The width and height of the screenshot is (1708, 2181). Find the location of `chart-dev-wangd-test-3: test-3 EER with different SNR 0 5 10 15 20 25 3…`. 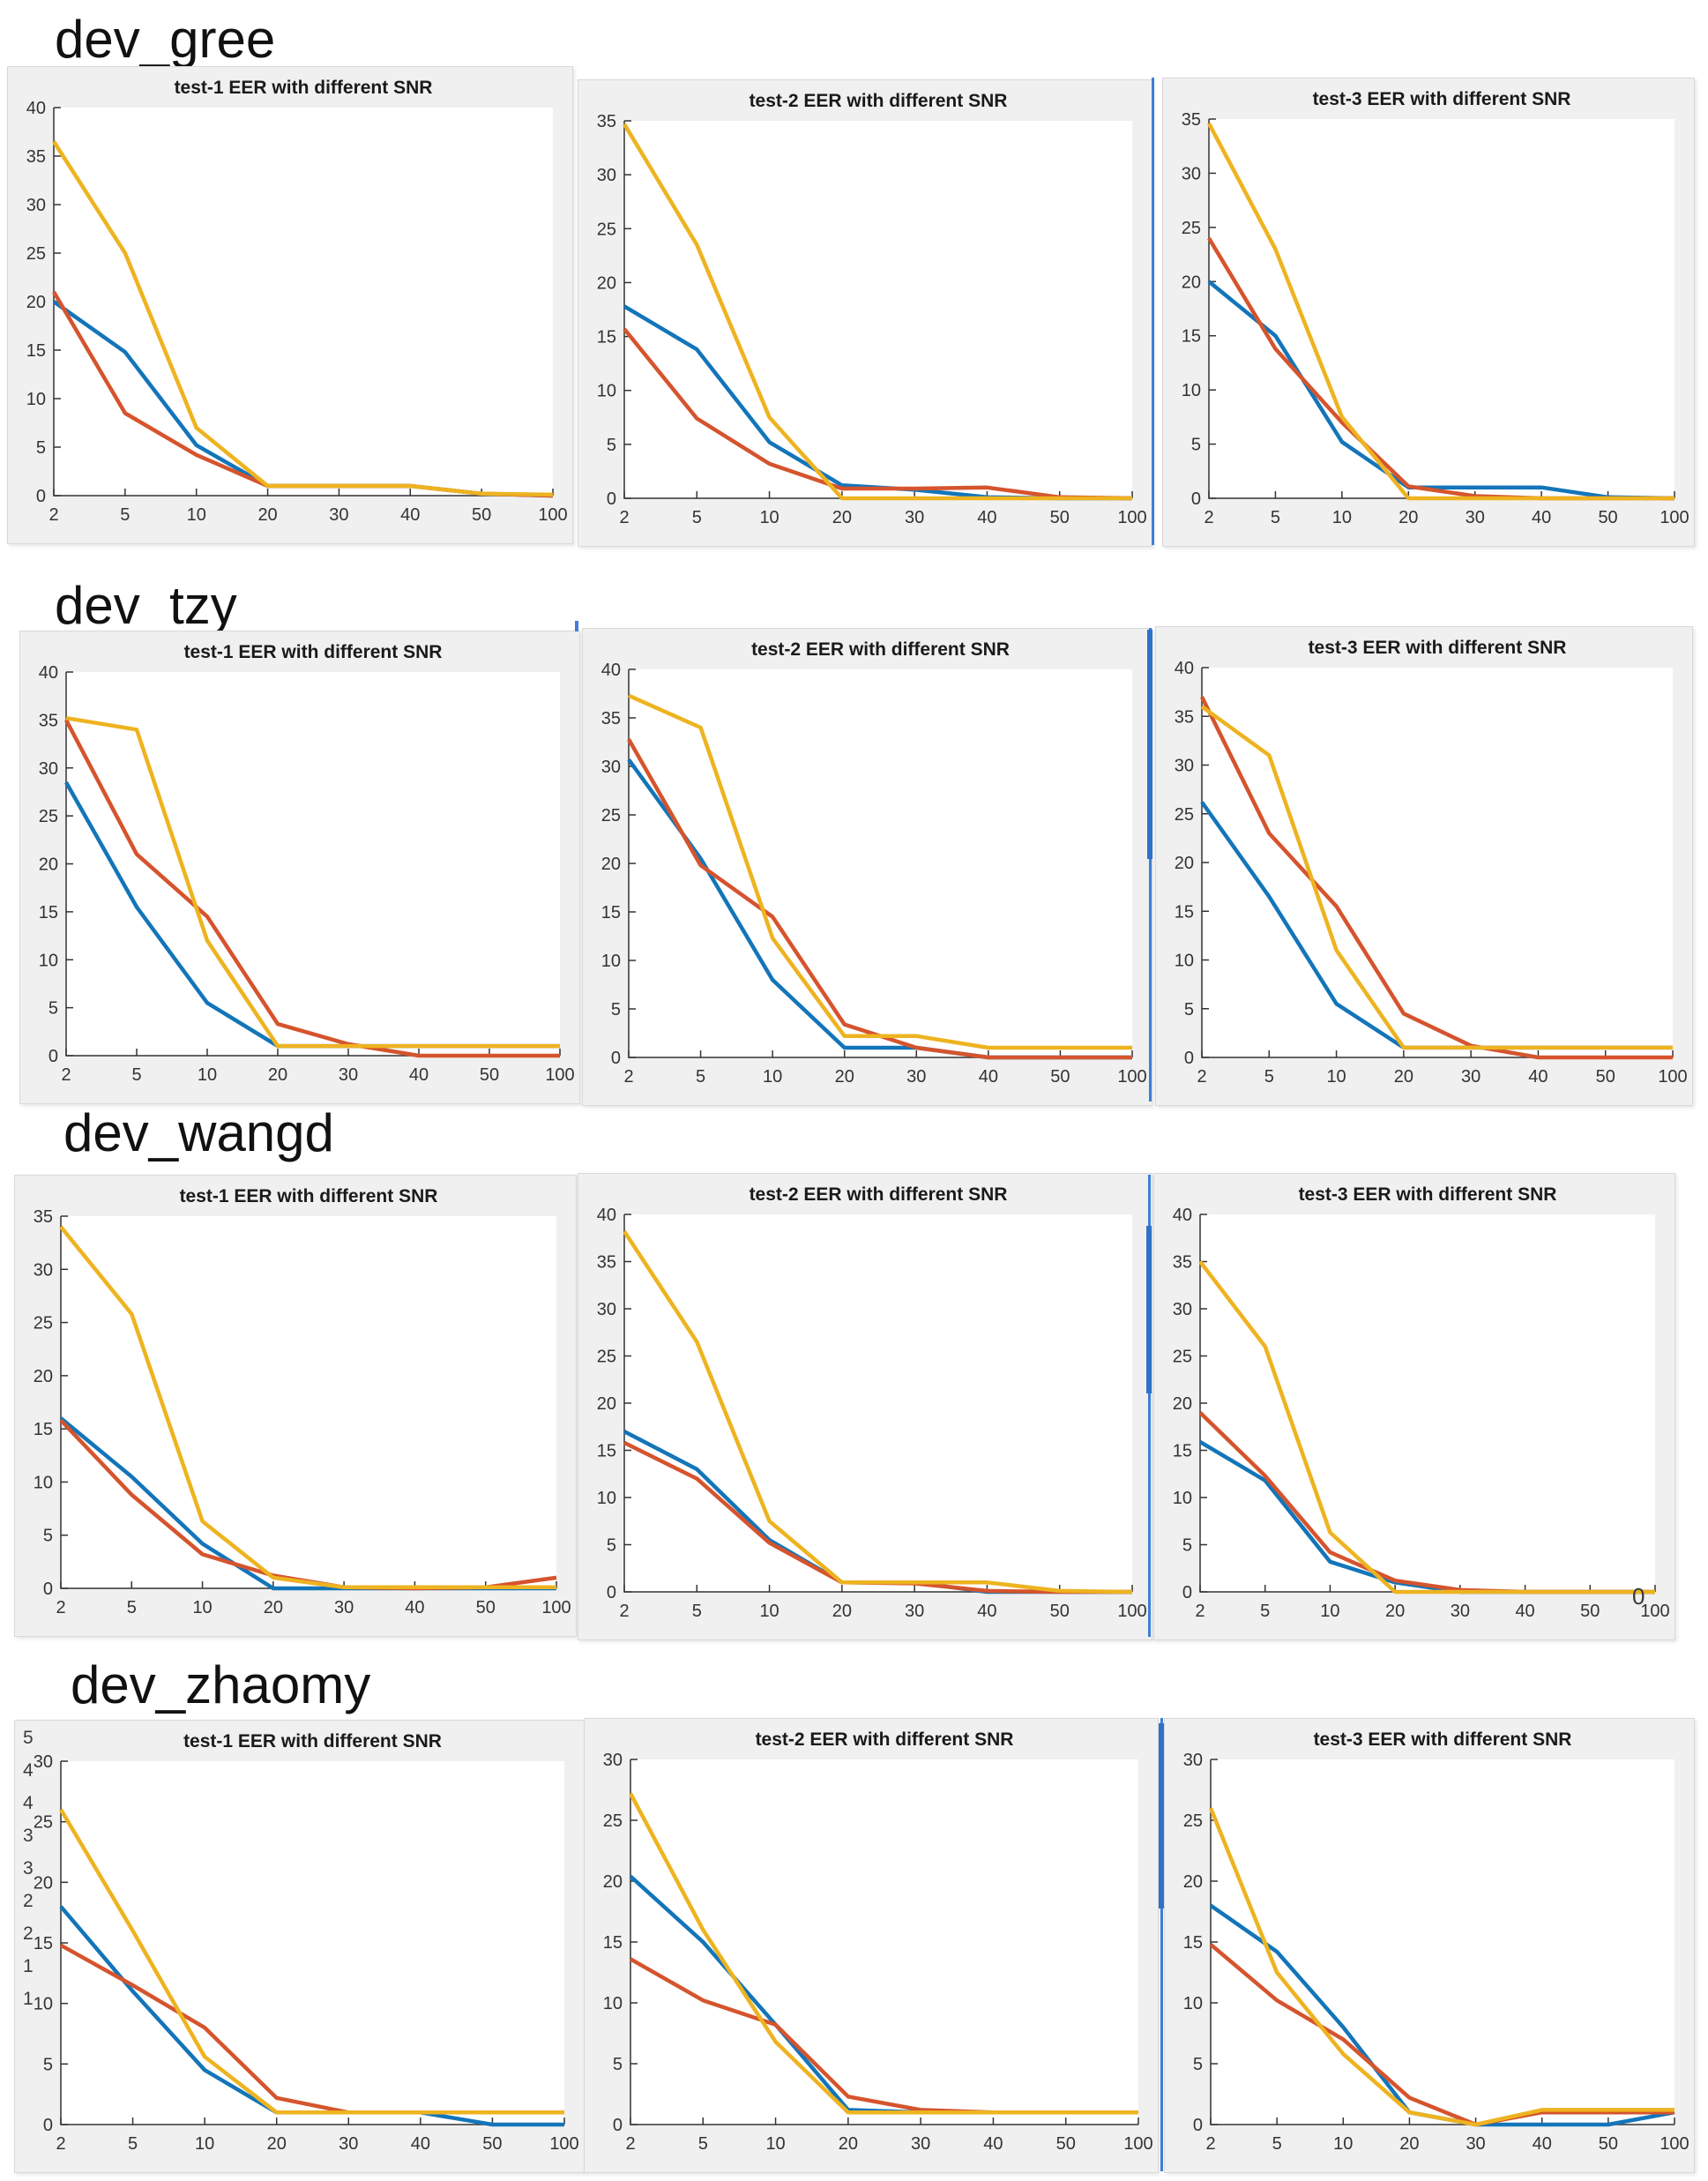

chart-dev-wangd-test-3: test-3 EER with different SNR 0 5 10 15 20 25 3… is located at coordinates (1414, 1406).